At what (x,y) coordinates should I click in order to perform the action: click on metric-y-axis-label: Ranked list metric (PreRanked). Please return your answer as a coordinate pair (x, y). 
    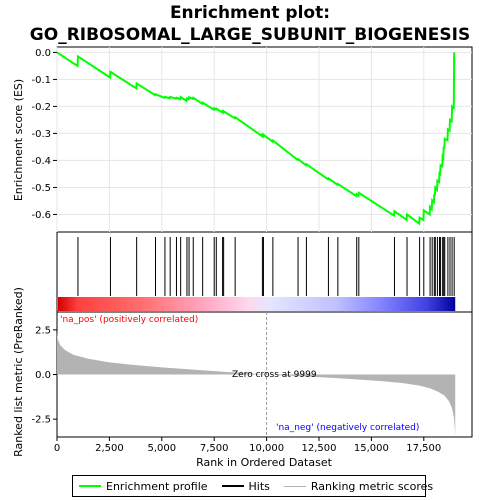
    Looking at the image, I should click on (18, 372).